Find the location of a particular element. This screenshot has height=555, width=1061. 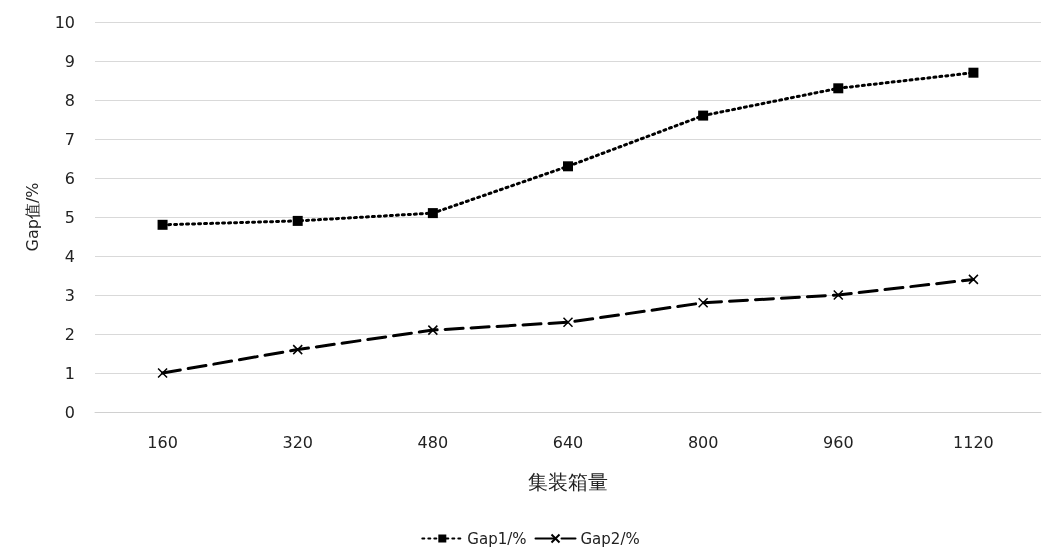

x-tick-label: 1120 is located at coordinates (973, 442).